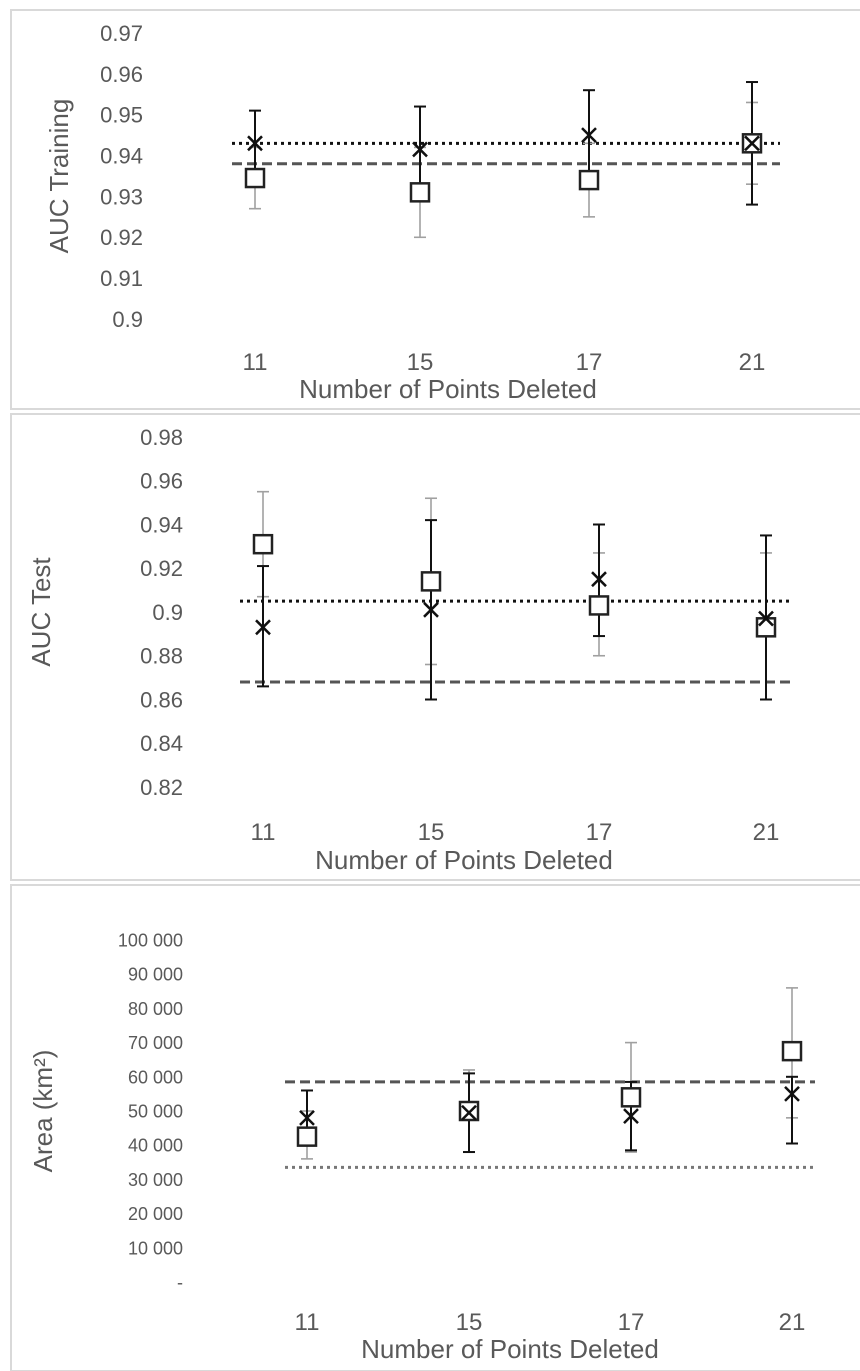 This screenshot has height=1371, width=860. Describe the element at coordinates (155, 1043) in the screenshot. I see `y-tick-label: 70 000` at that location.